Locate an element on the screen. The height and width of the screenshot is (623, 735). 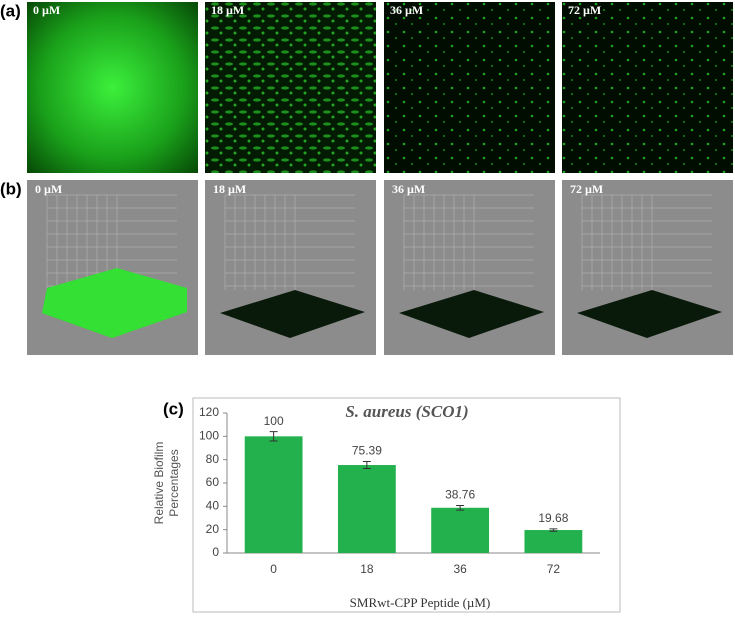
y-tick-label: 20 is located at coordinates (213, 529).